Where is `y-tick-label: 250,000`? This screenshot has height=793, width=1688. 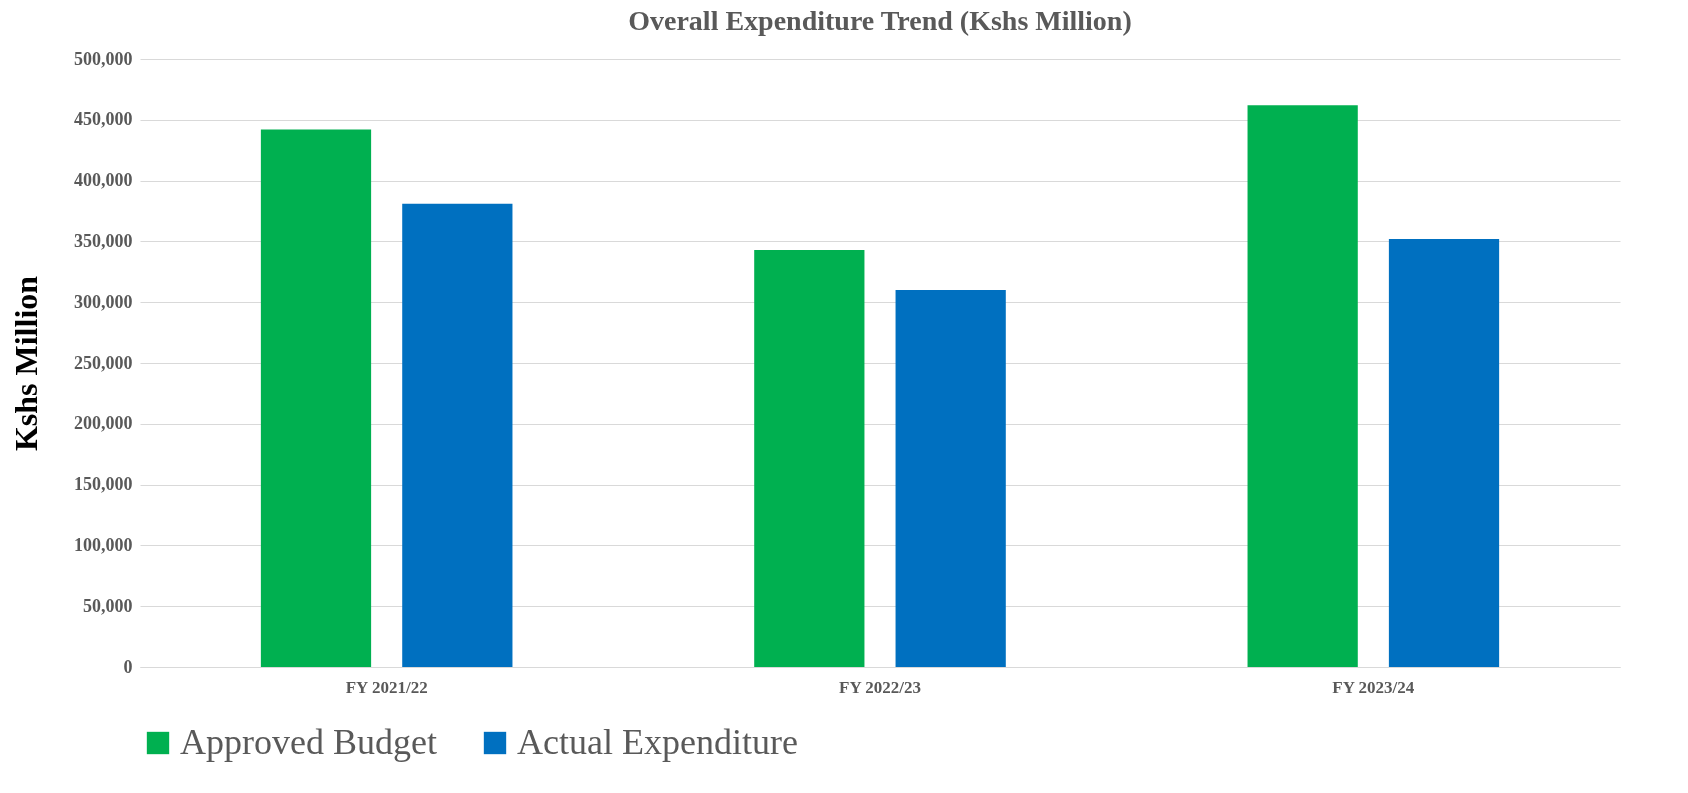
y-tick-label: 250,000 is located at coordinates (103, 362).